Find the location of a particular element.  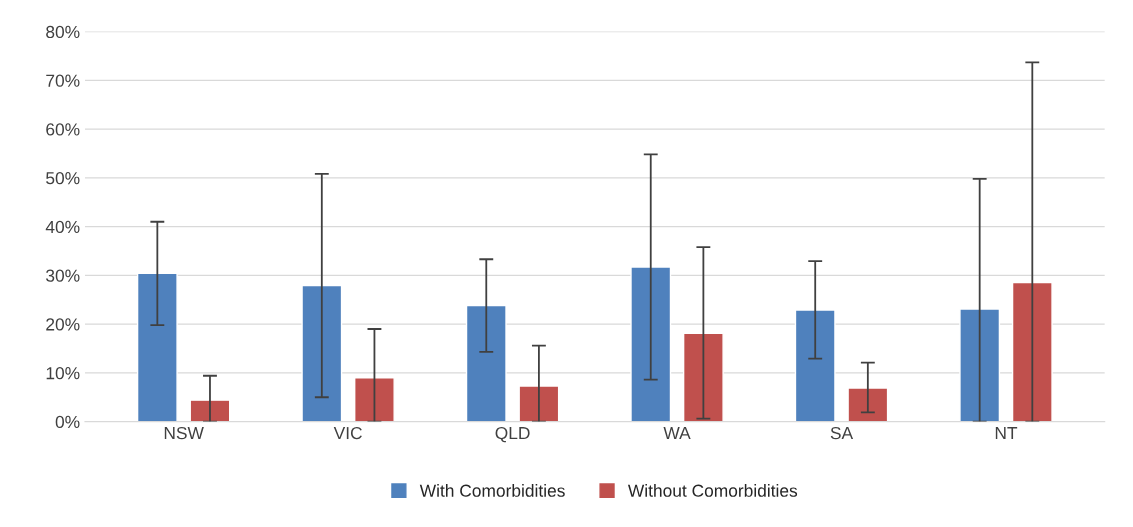

legend-label: With Comorbidities is located at coordinates (492, 490).